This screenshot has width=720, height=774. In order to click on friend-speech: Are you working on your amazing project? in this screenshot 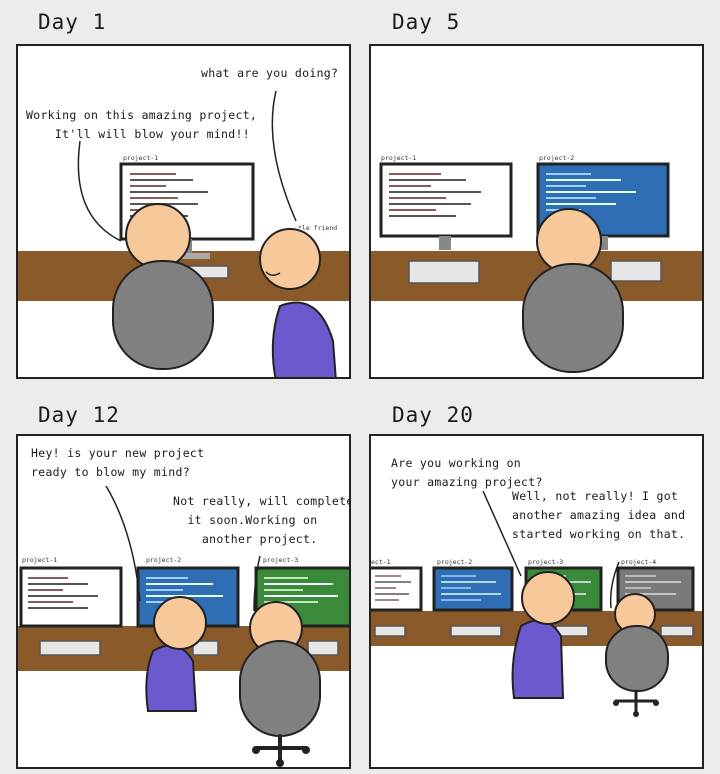, I will do `click(467, 472)`.